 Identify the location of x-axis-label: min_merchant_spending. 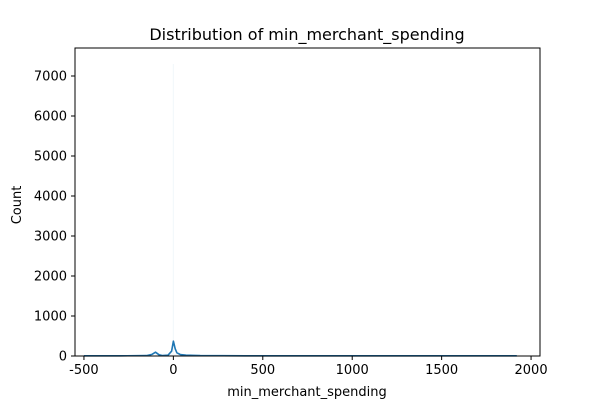
(307, 392).